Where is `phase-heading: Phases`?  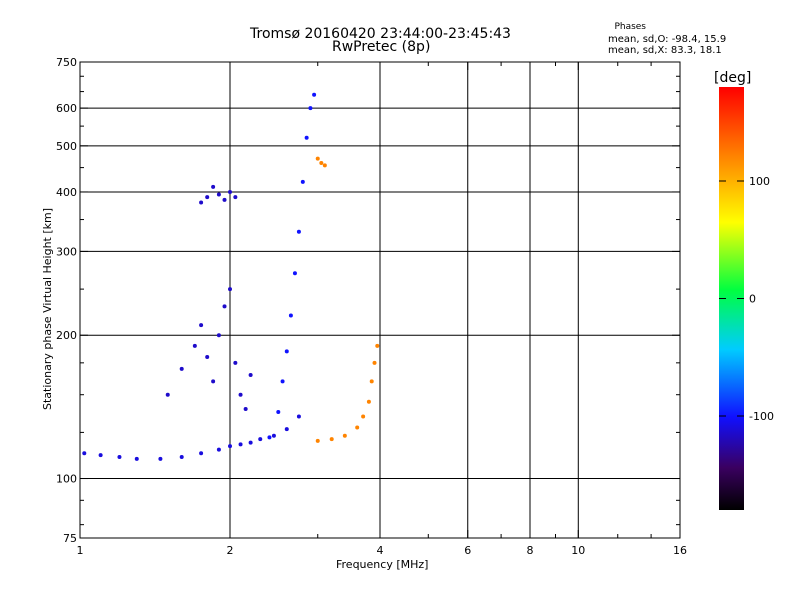
phase-heading: Phases is located at coordinates (630, 27).